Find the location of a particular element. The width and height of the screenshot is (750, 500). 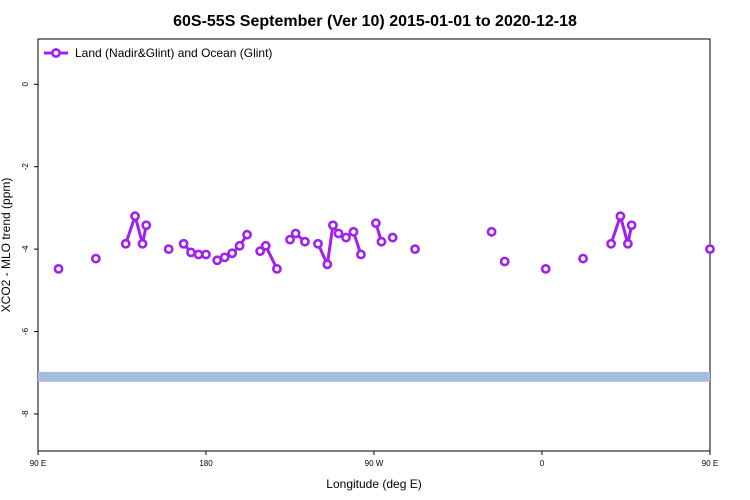

y-axis-label: XCO2 - MLO trend (ppm) is located at coordinates (6, 245).